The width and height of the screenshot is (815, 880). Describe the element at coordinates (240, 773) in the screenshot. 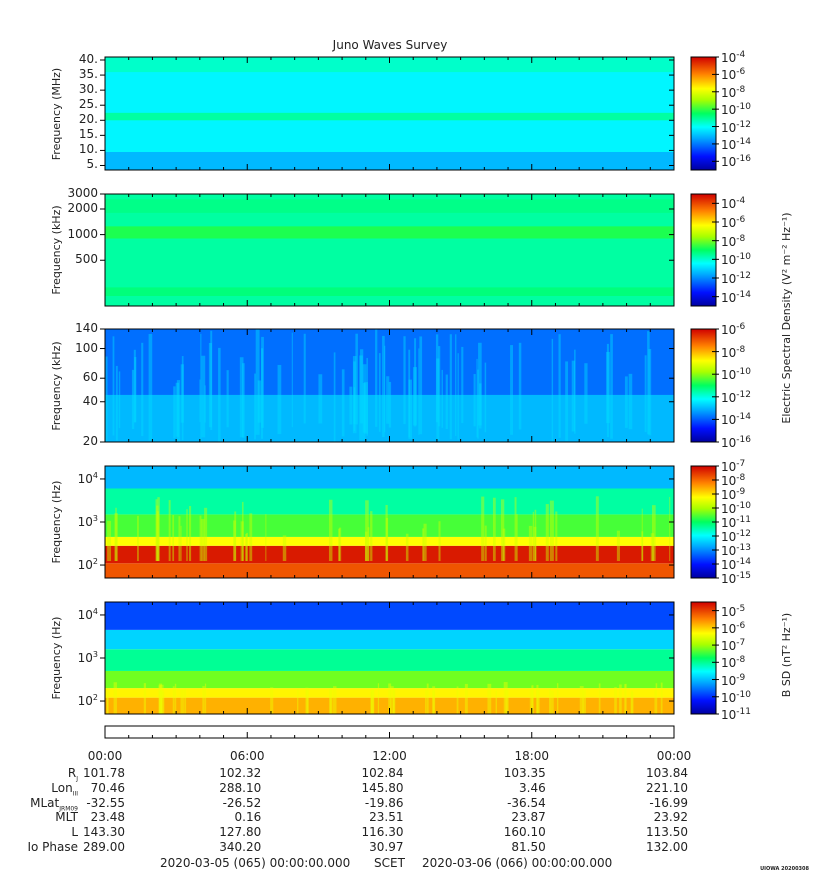

I see `ephemeris-value: 102.32` at that location.